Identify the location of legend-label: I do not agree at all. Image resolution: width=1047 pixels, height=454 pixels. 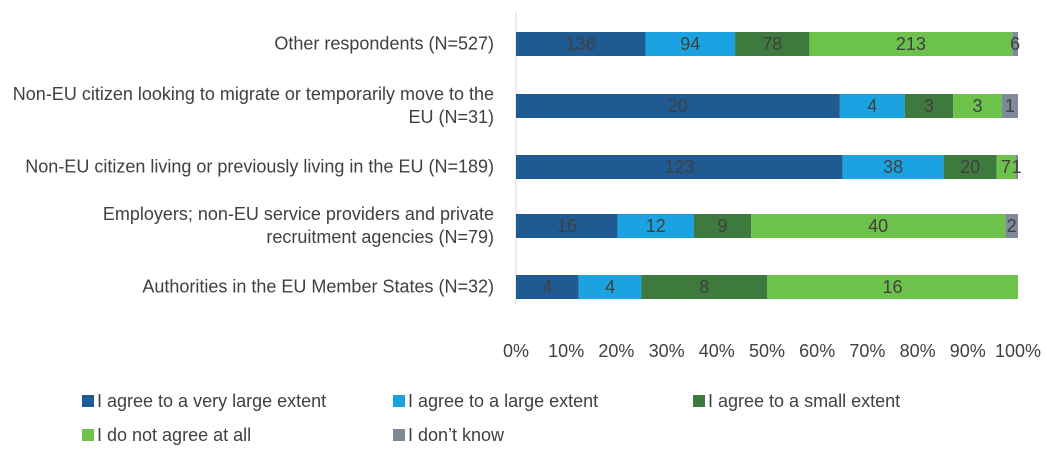
(174, 435).